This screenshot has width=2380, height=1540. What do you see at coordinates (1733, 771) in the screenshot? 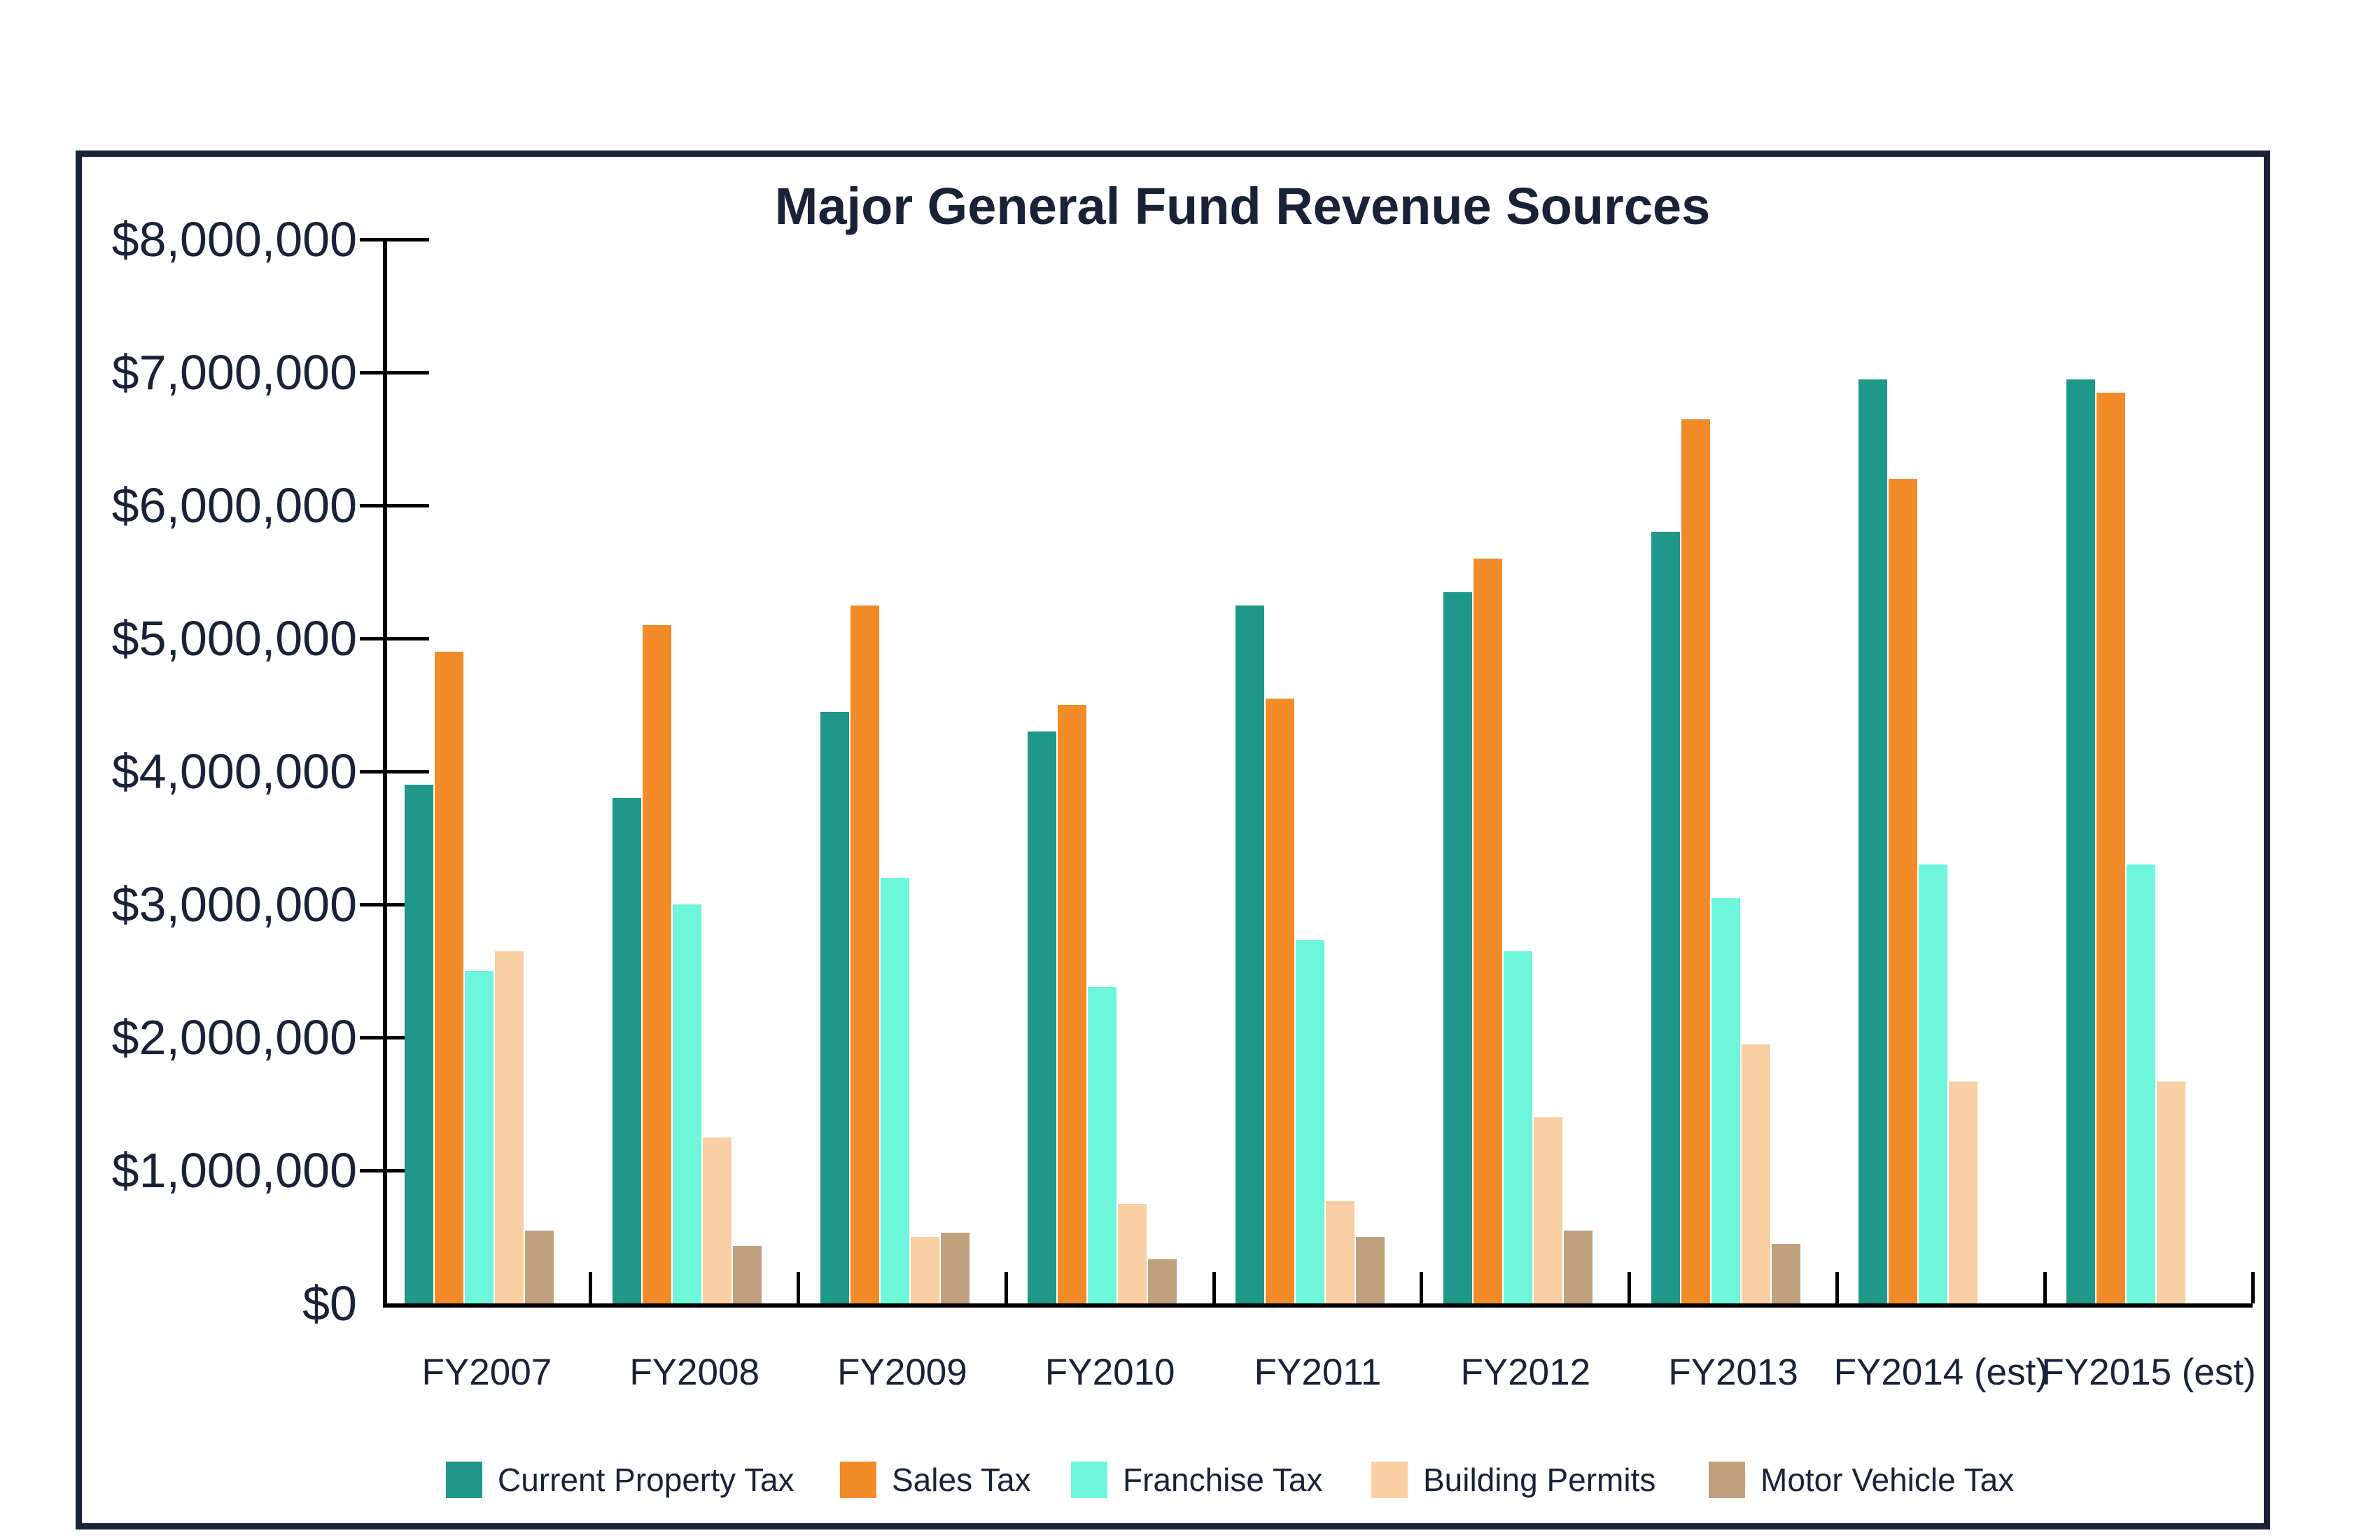
I see `bar-group-fy2013` at bounding box center [1733, 771].